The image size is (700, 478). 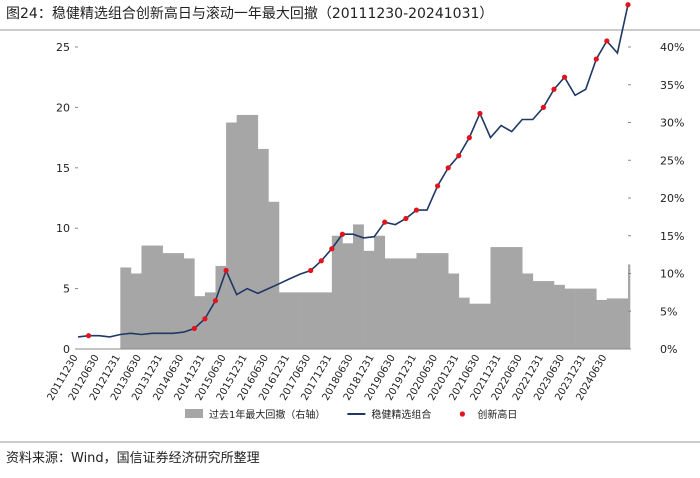 I want to click on y2-tick-label: 20%, so click(x=672, y=198).